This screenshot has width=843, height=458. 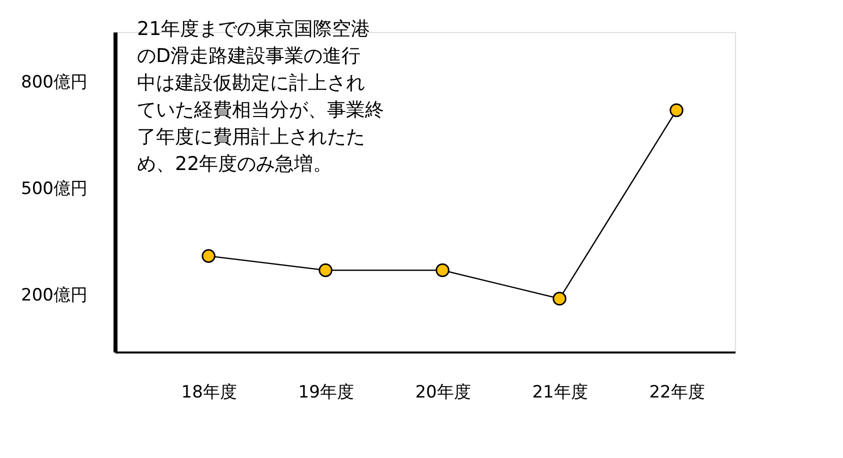 What do you see at coordinates (54, 188) in the screenshot?
I see `y-tick-label: 500億円` at bounding box center [54, 188].